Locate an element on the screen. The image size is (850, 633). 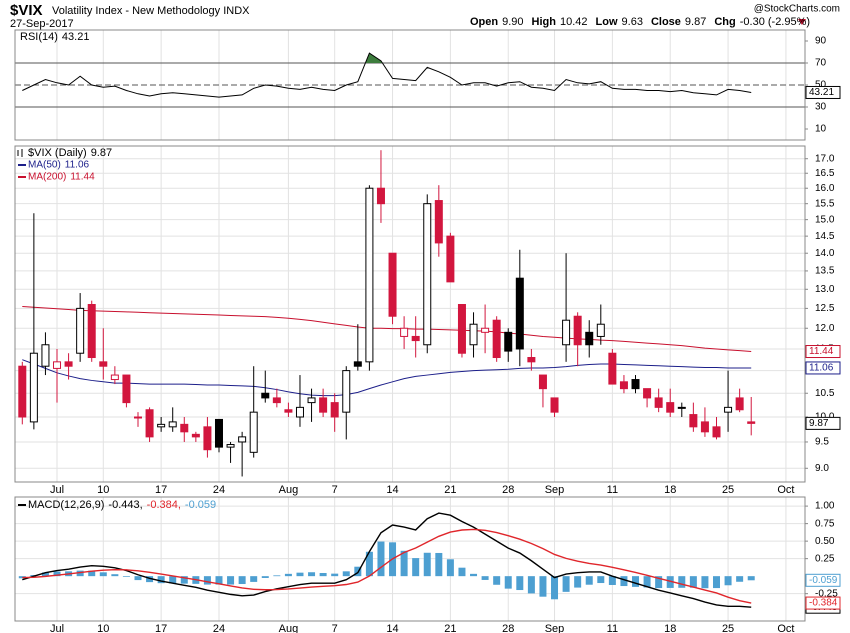
value-box-label: 11.06 is located at coordinates (821, 368).